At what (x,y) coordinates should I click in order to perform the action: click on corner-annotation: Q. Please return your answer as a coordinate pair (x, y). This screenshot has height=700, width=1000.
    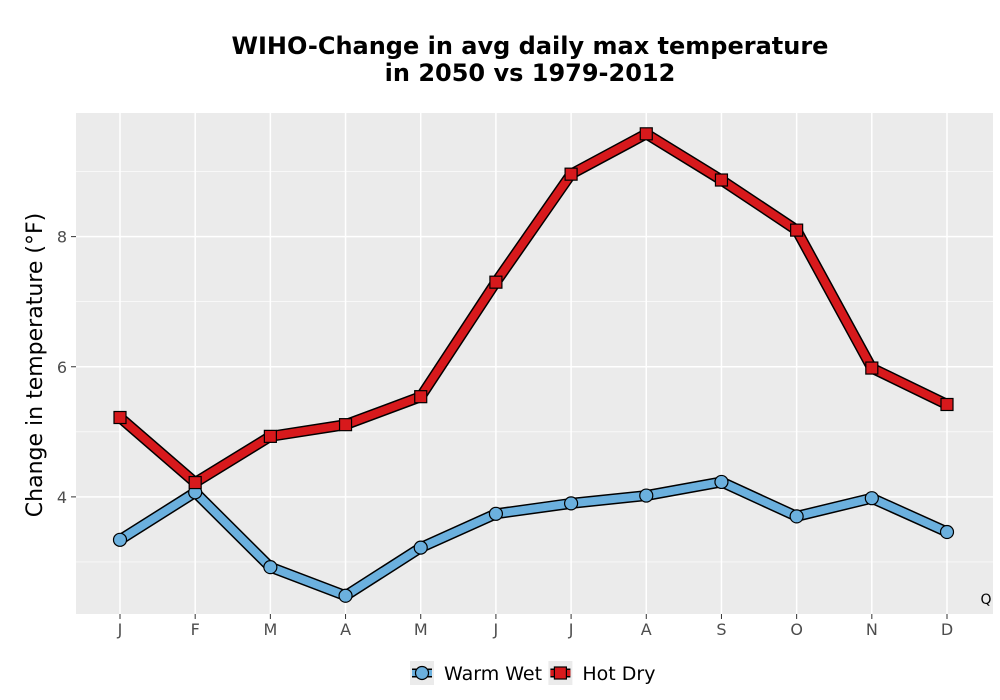
    Looking at the image, I should click on (985, 600).